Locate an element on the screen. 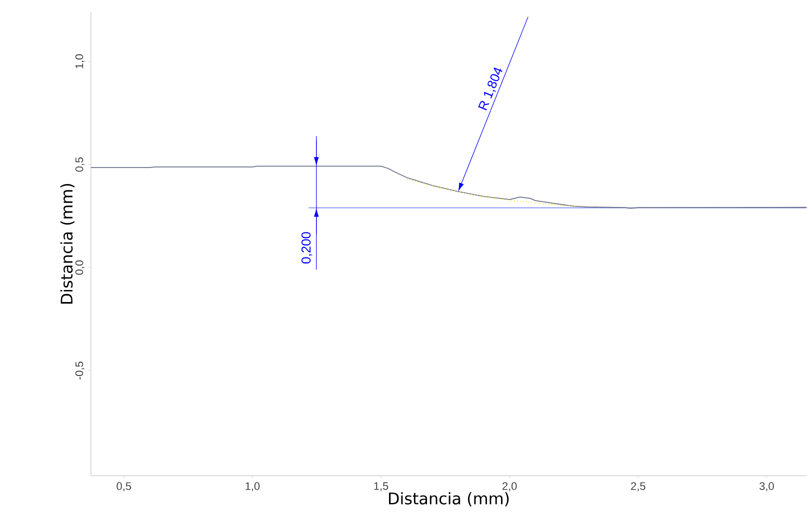 The image size is (807, 525). annotation: 0,200 is located at coordinates (306, 248).